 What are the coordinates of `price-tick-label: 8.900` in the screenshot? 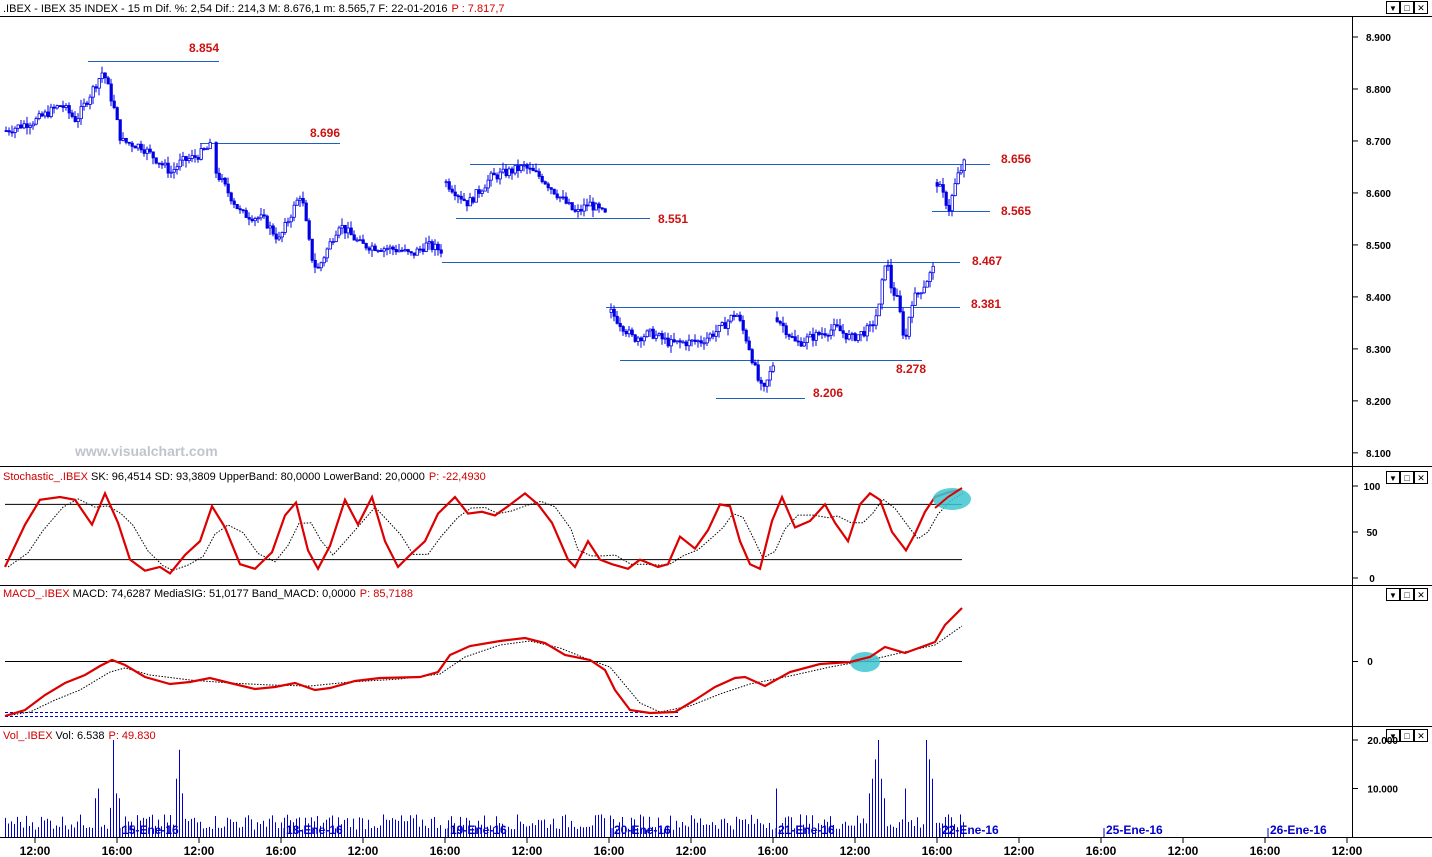 It's located at (1378, 38).